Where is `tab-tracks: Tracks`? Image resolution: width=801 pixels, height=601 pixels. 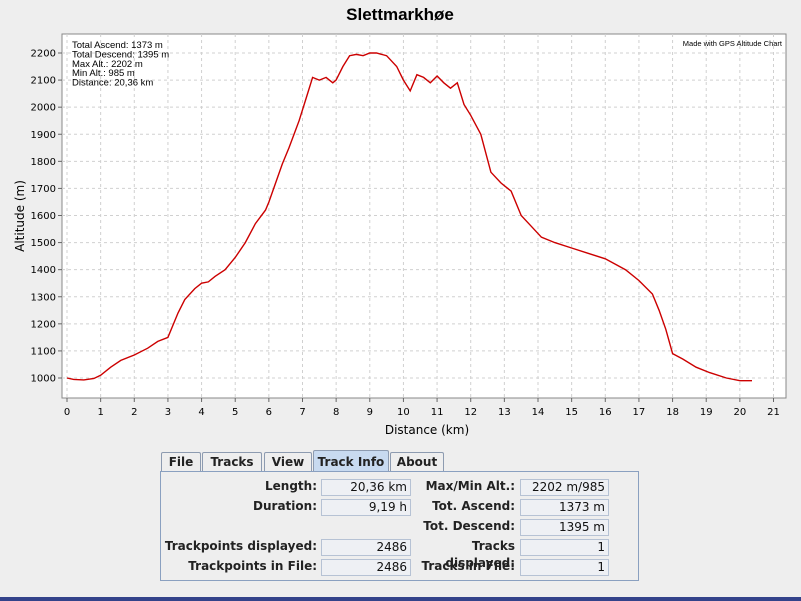 tab-tracks: Tracks is located at coordinates (232, 461).